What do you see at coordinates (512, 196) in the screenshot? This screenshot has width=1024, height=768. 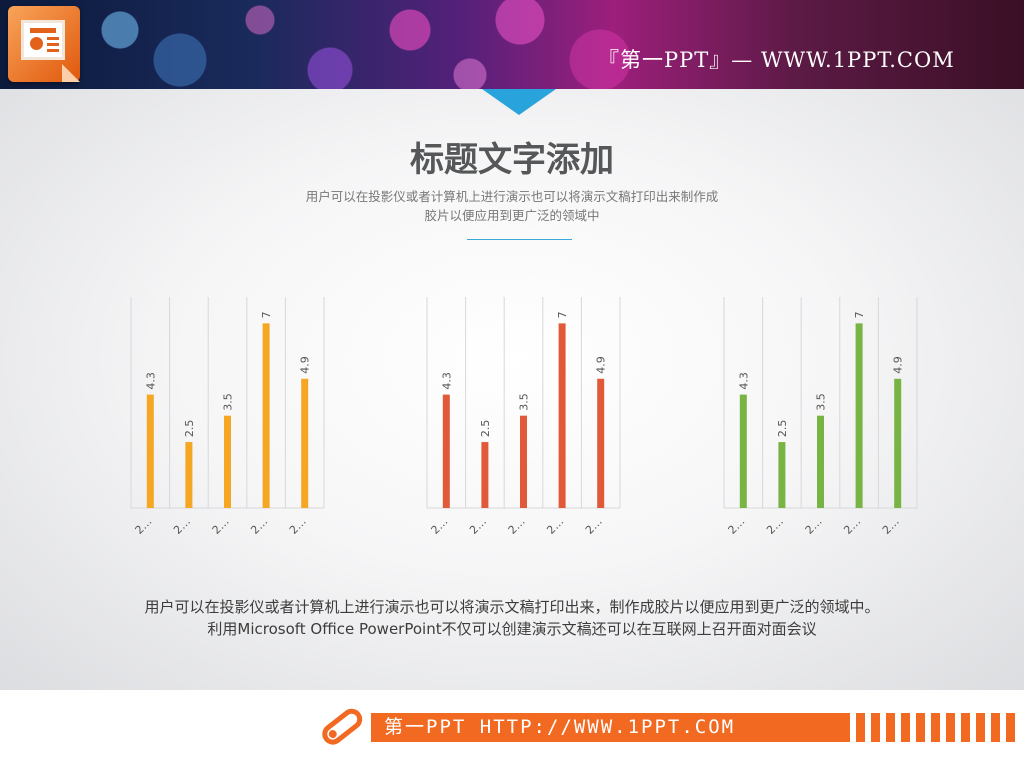 I see `subtitle-line-1: 用户可以在投影仪或者计算机上进行演示也可以将演示文稿打印出来制作成` at bounding box center [512, 196].